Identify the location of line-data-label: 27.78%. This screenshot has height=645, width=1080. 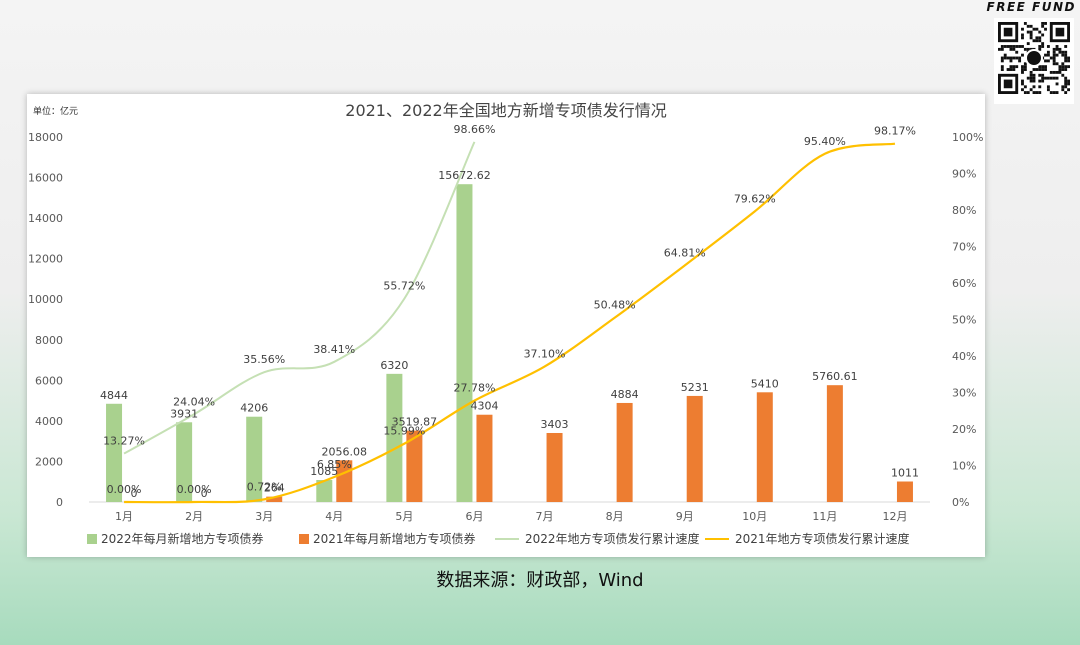
(474, 388).